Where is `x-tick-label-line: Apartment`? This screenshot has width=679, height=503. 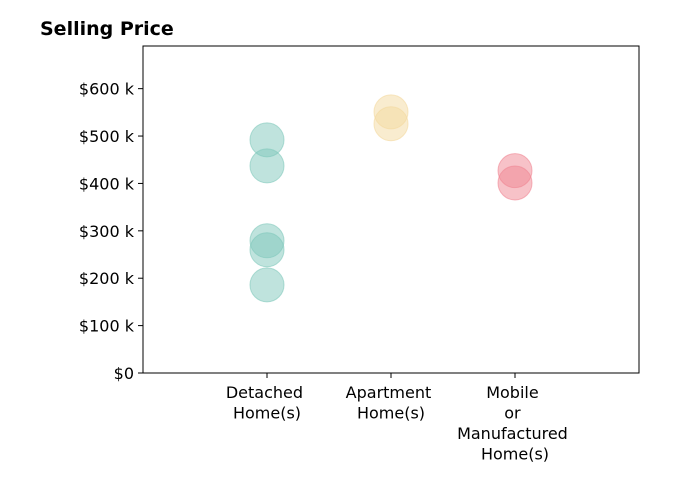 x-tick-label-line: Apartment is located at coordinates (391, 392).